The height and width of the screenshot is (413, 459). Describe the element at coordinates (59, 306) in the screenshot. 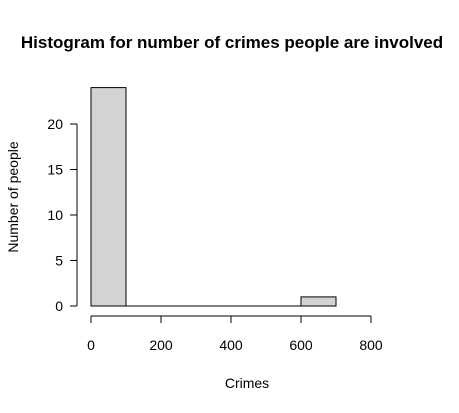

I see `y-tick-label-0: 0` at that location.